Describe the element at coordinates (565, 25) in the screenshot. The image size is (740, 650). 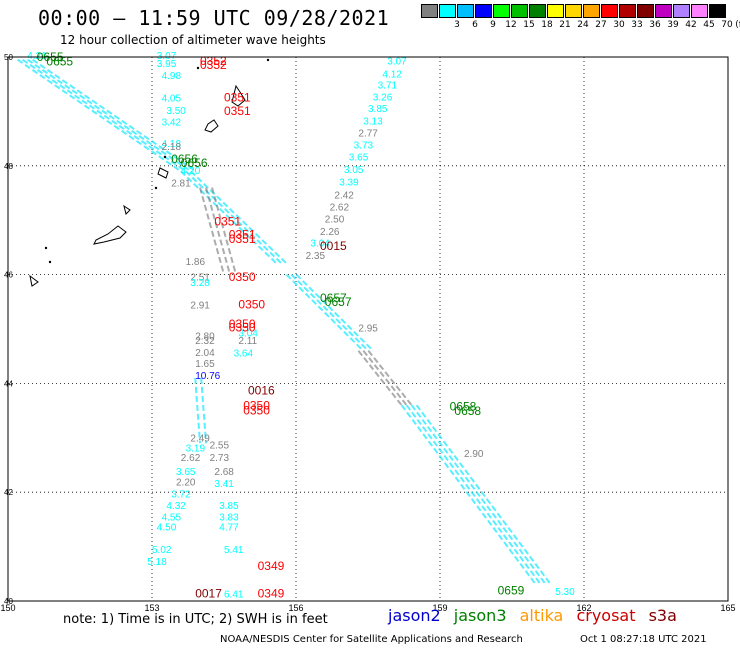
I see `color-scale-label: 21` at that location.